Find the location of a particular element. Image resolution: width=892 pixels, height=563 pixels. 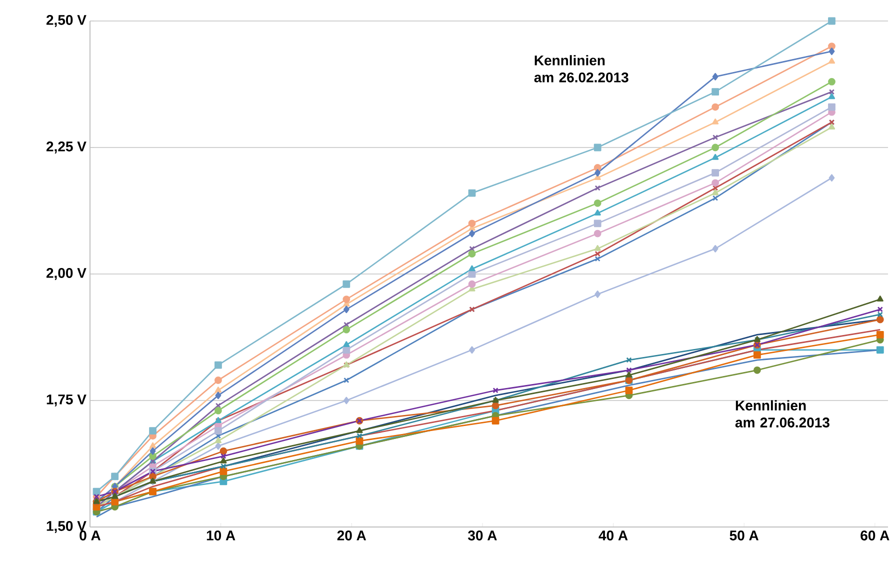

x-tick-label: 20 A is located at coordinates (351, 535).